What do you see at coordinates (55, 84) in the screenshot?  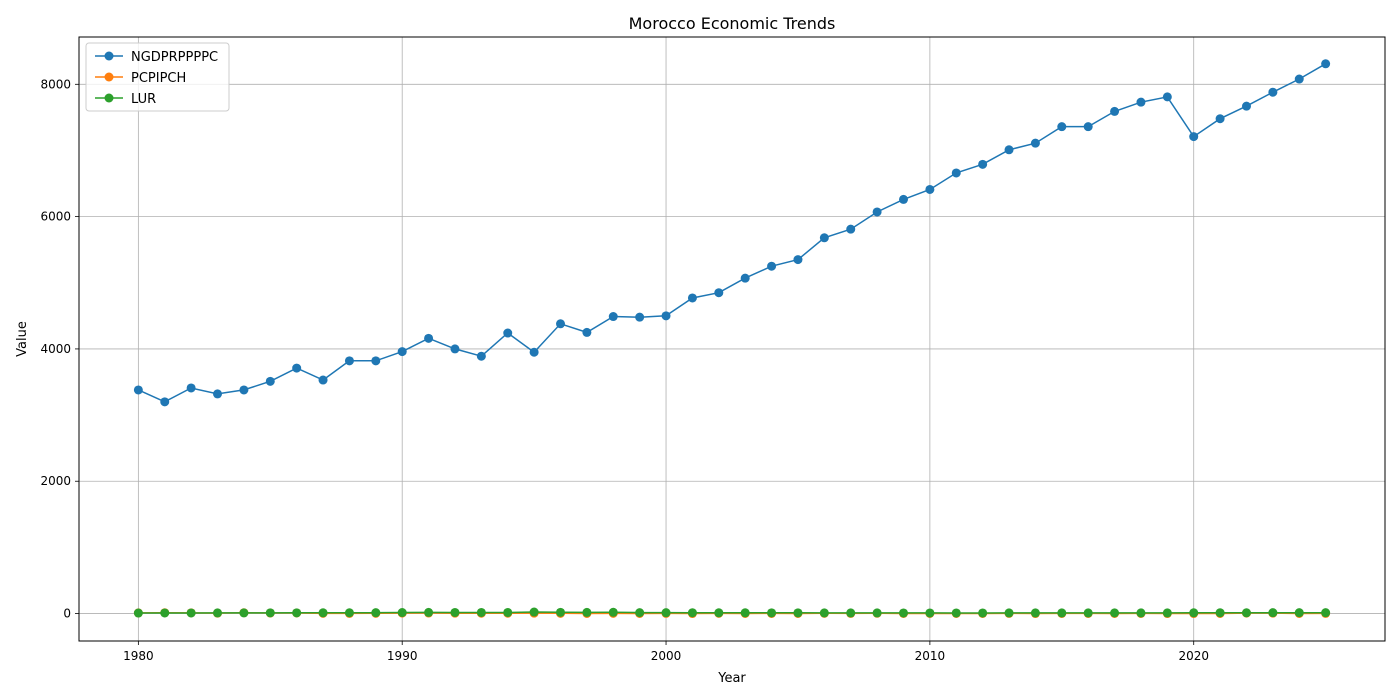 I see `y-tick-label: 8000` at bounding box center [55, 84].